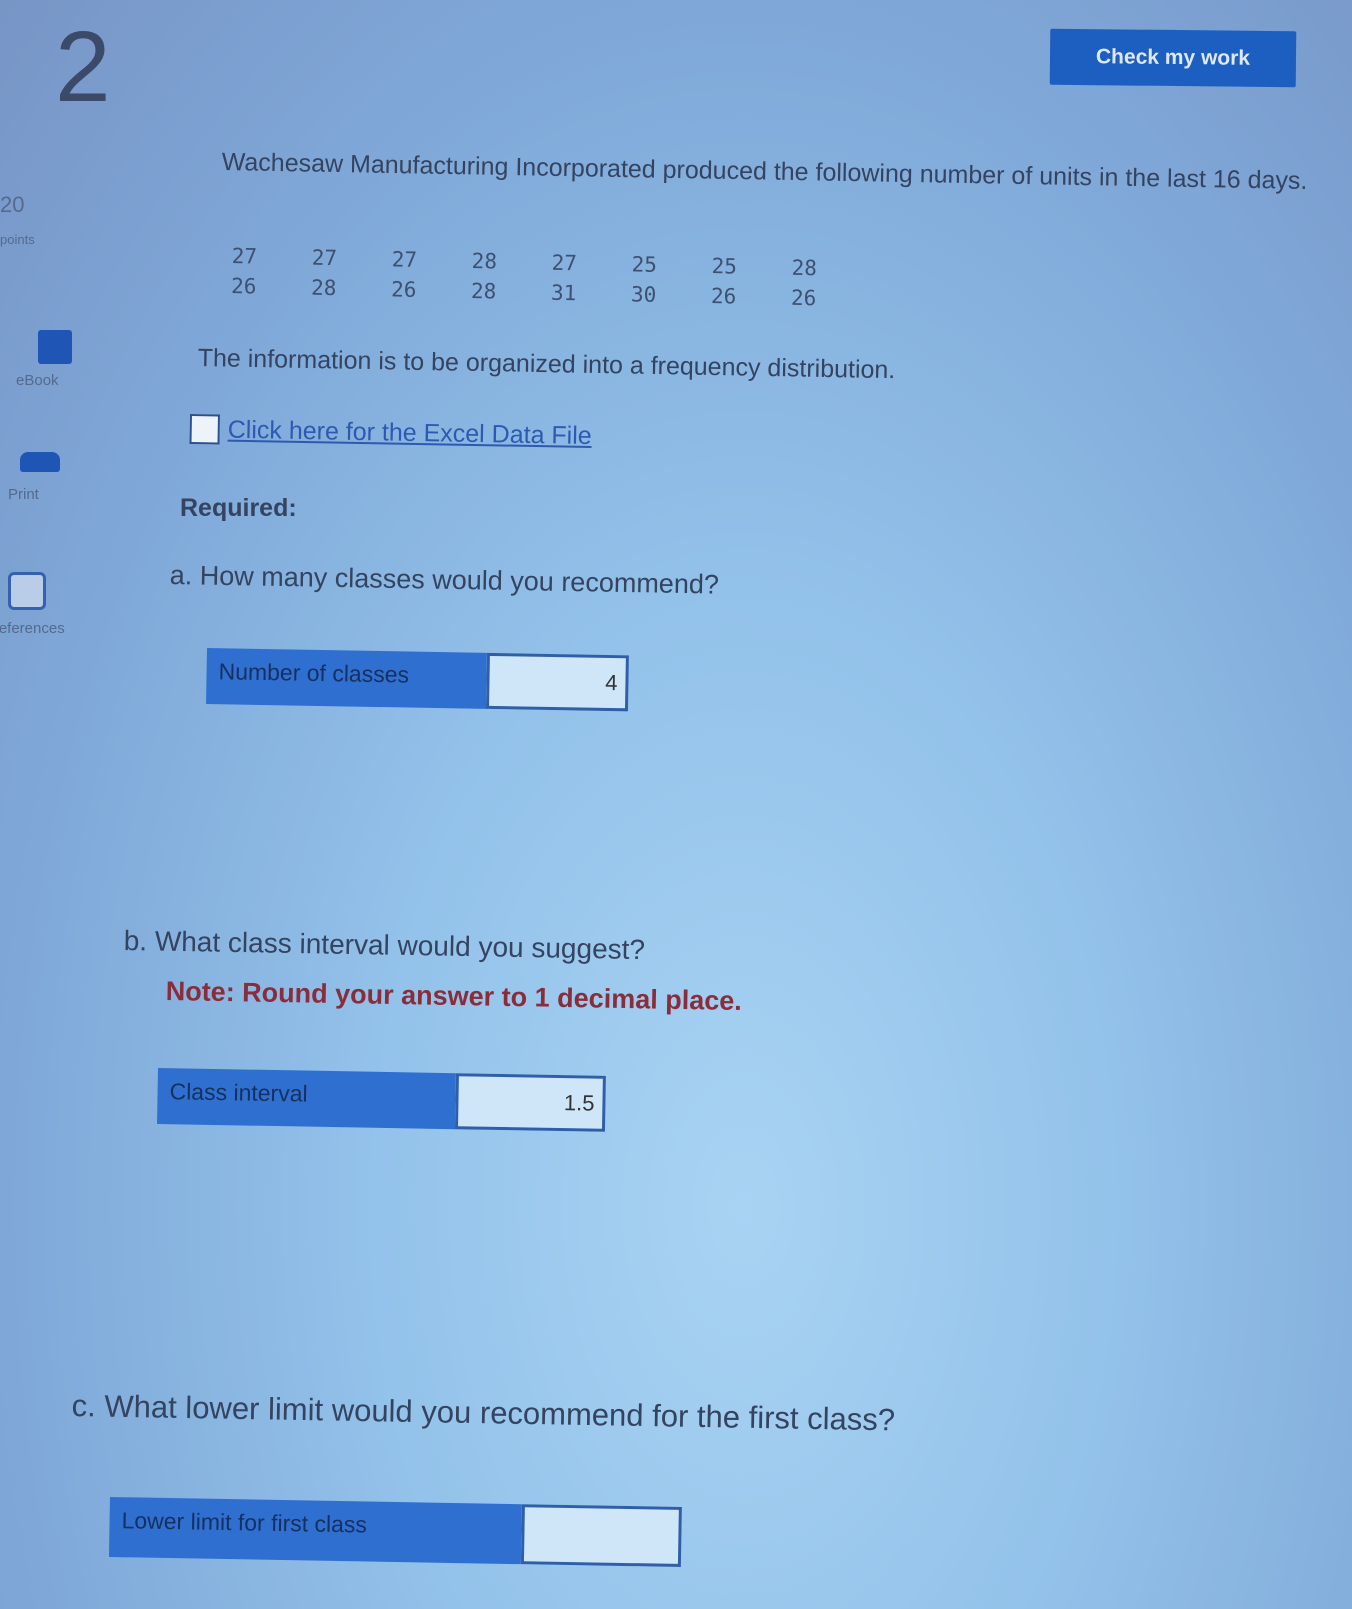  I want to click on question-a: a. How many classes would you recommend?, so click(444, 580).